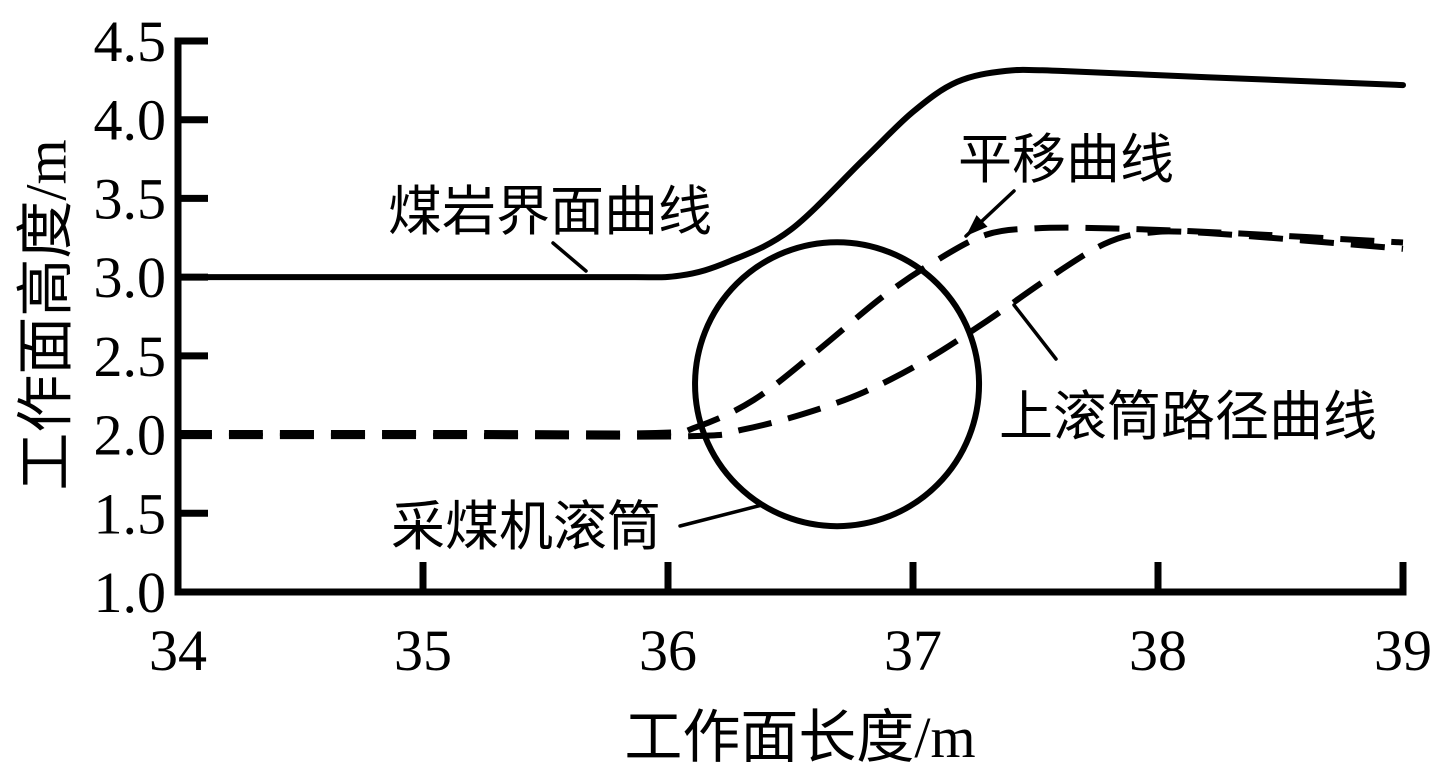 Image resolution: width=1431 pixels, height=769 pixels. Describe the element at coordinates (130, 513) in the screenshot. I see `y-tick-label: 1.5` at that location.